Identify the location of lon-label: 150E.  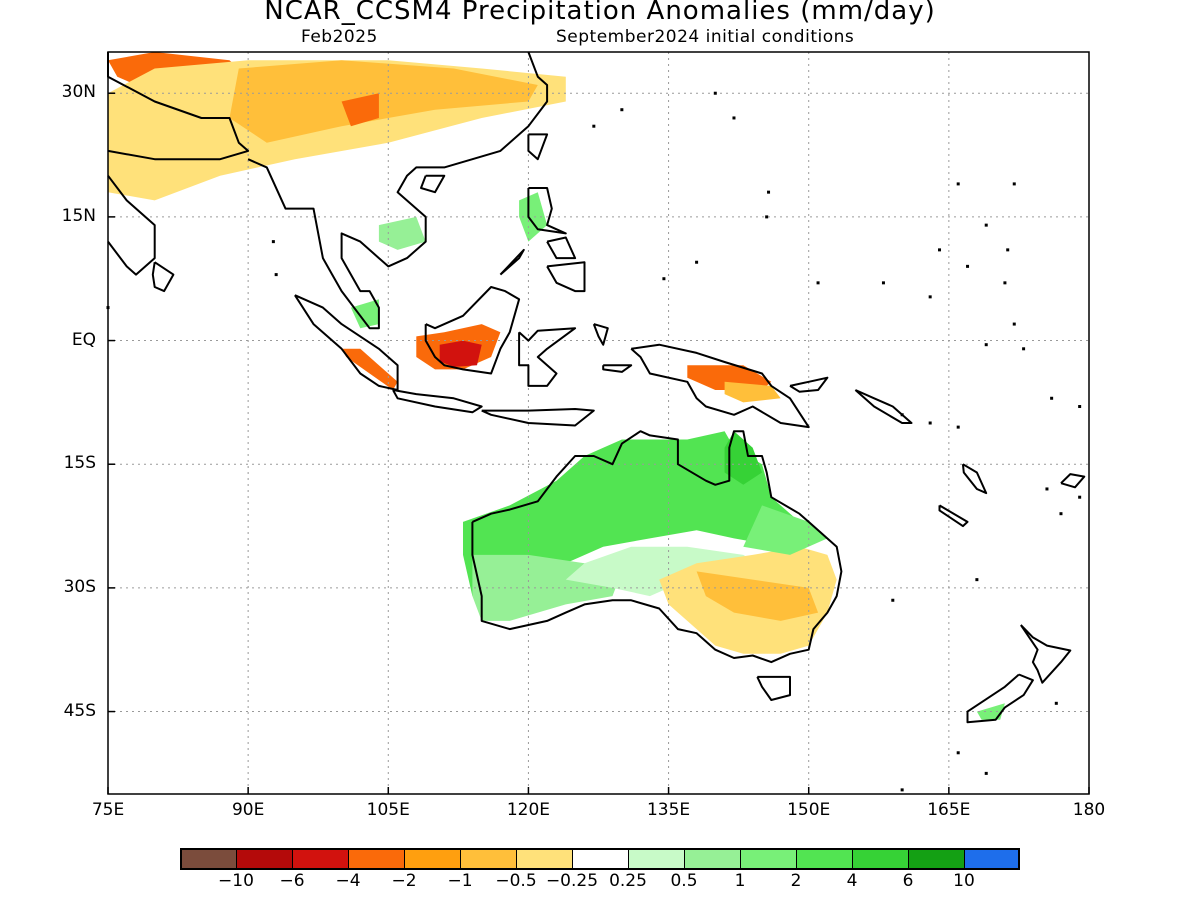
(809, 810).